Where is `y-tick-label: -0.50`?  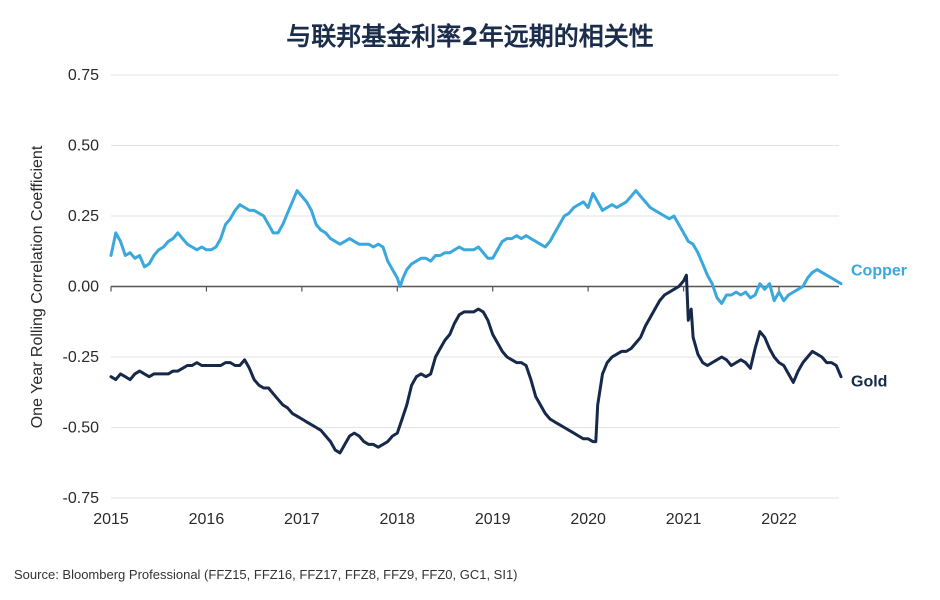 y-tick-label: -0.50 is located at coordinates (81, 428).